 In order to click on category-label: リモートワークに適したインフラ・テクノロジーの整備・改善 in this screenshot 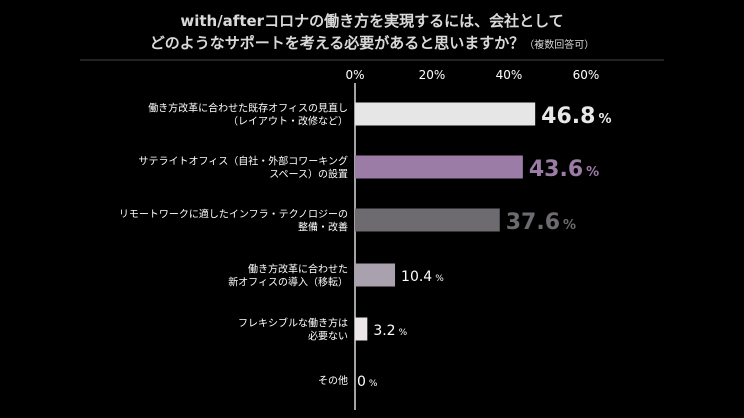, I will do `click(233, 221)`.